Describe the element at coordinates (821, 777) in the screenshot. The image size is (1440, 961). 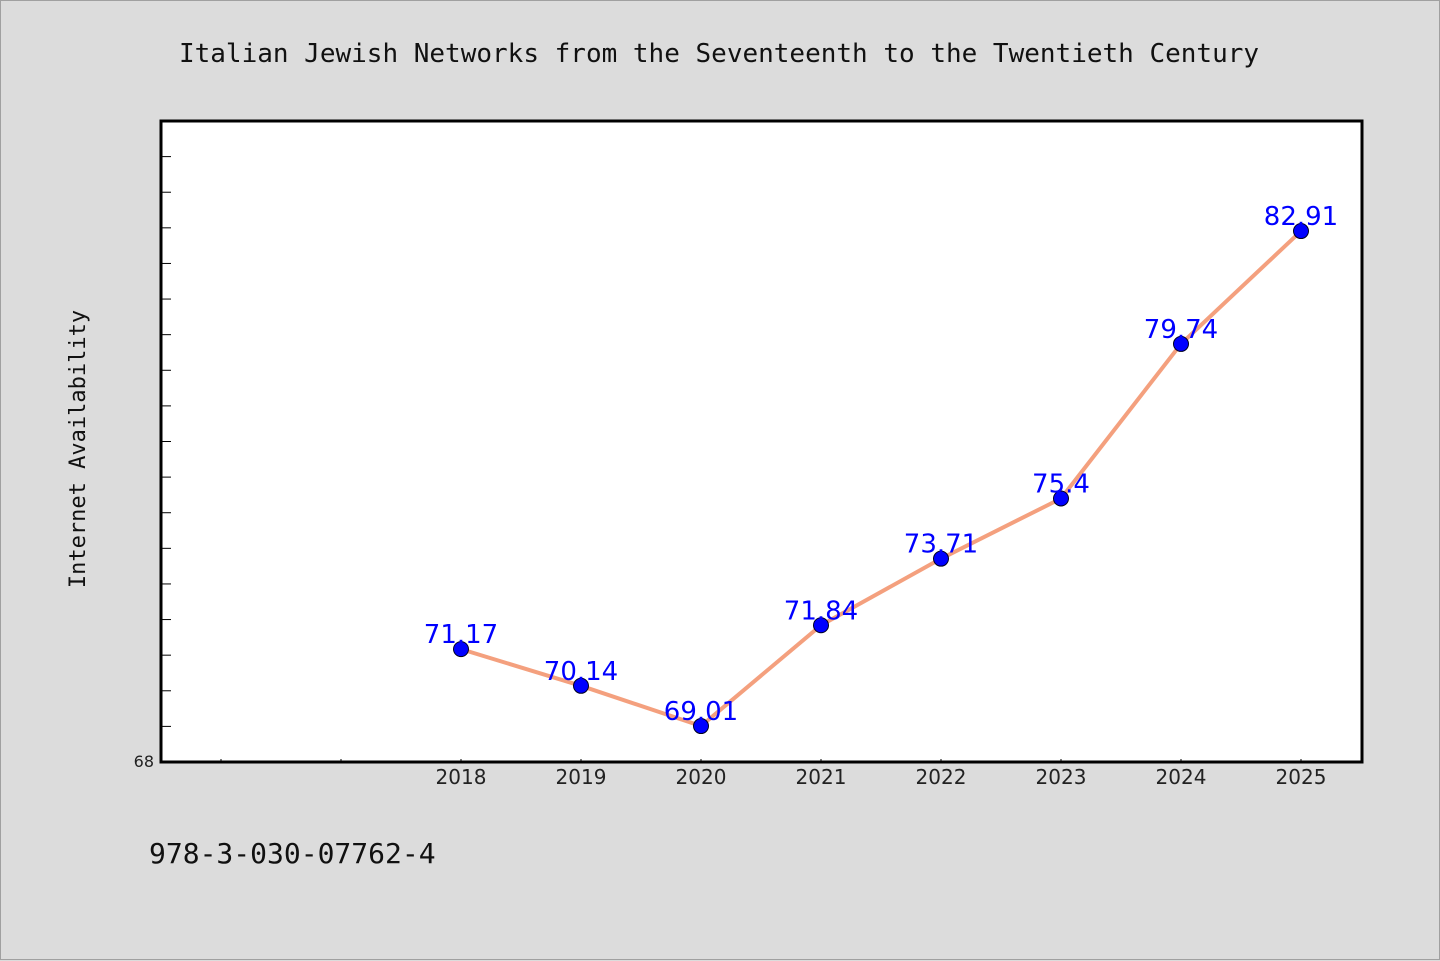
I see `x-tick-label: 2021` at that location.